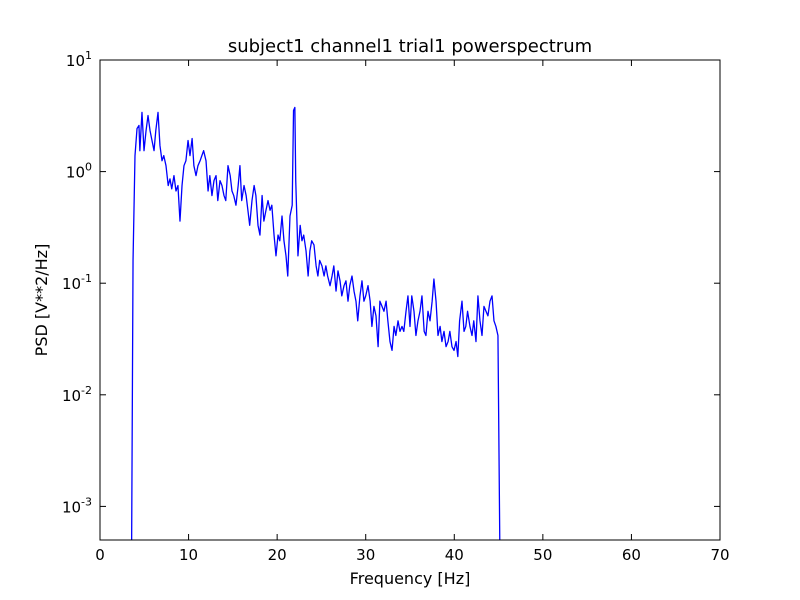 The image size is (800, 600). I want to click on y-axis-label: PSD [V**2/Hz], so click(41, 300).